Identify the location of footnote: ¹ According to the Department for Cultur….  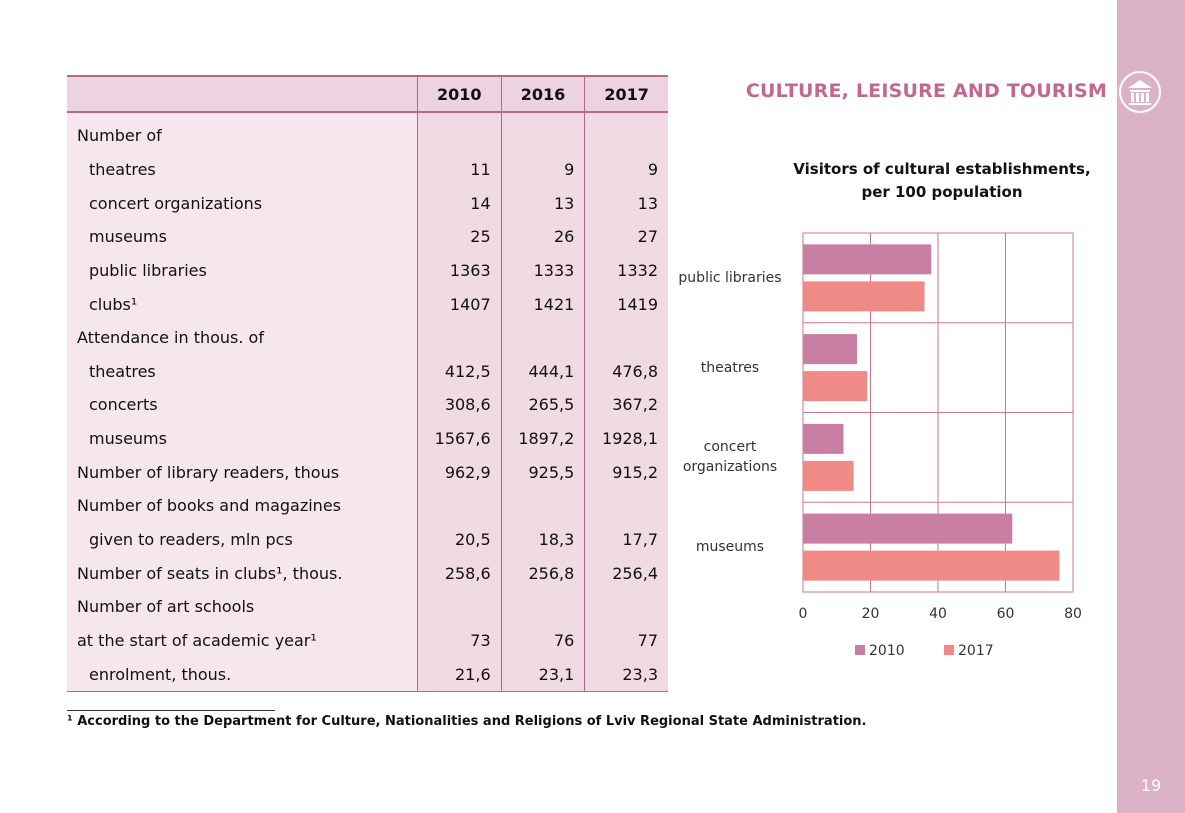
(467, 721).